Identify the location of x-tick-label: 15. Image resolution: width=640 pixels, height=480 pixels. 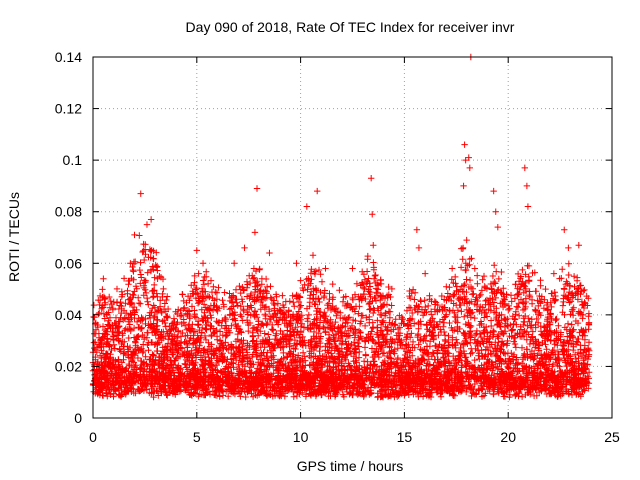
(405, 437).